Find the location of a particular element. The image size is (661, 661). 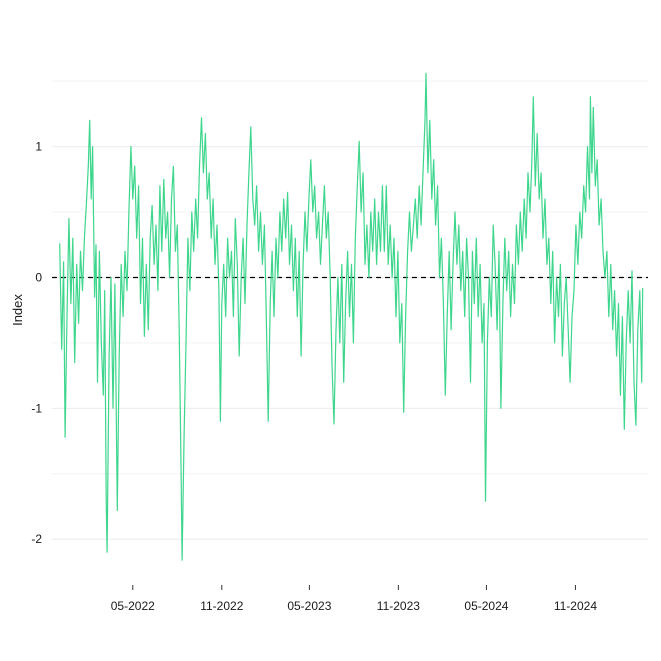

y-axis-title: Index is located at coordinates (17, 310).